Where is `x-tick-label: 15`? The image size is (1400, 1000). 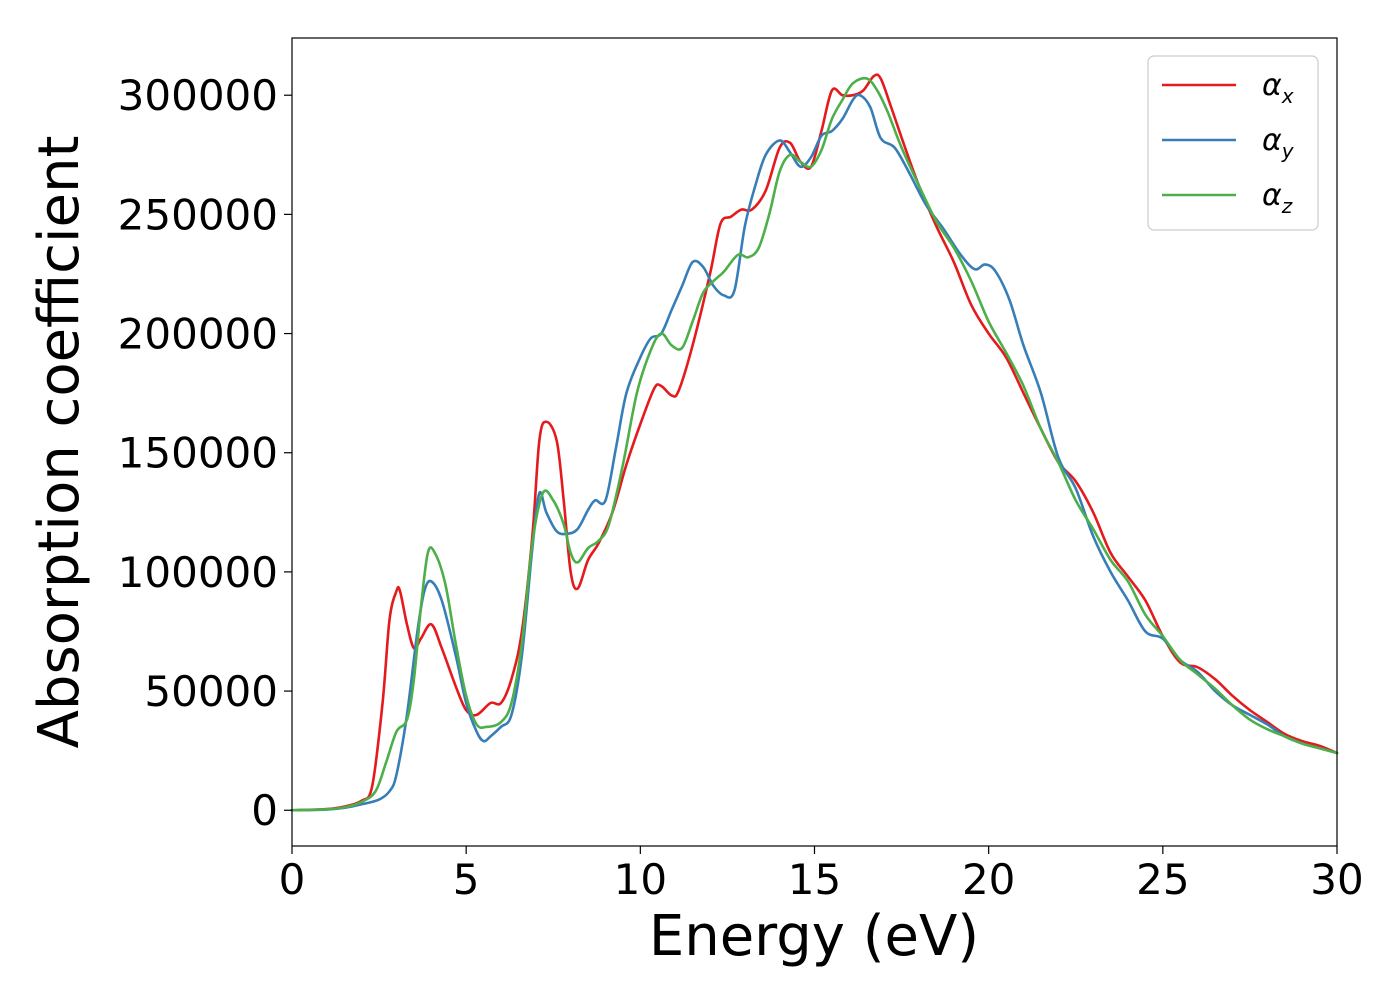
x-tick-label: 15 is located at coordinates (814, 879).